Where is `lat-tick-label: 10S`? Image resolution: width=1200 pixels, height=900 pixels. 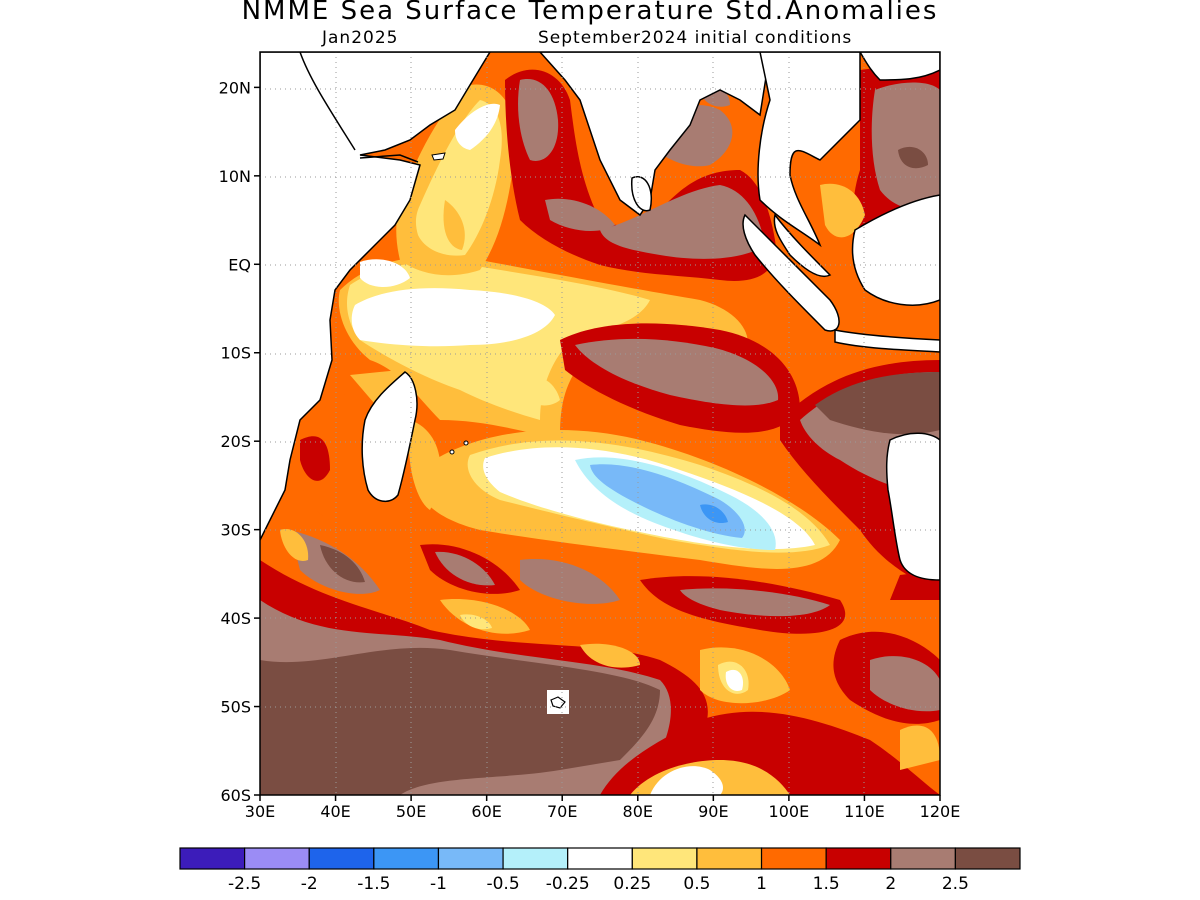 lat-tick-label: 10S is located at coordinates (235, 353).